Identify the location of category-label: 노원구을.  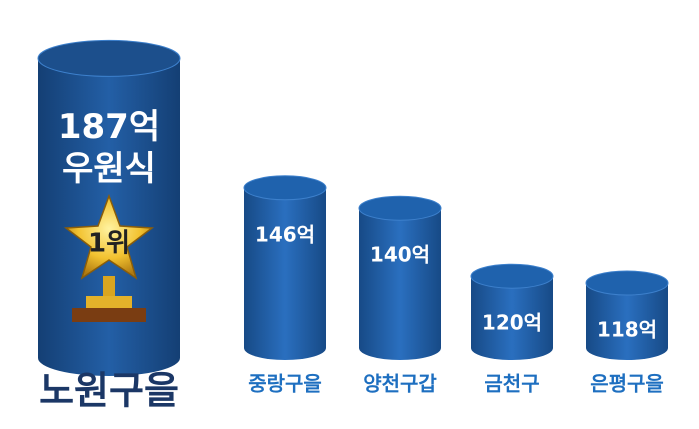
(109, 391).